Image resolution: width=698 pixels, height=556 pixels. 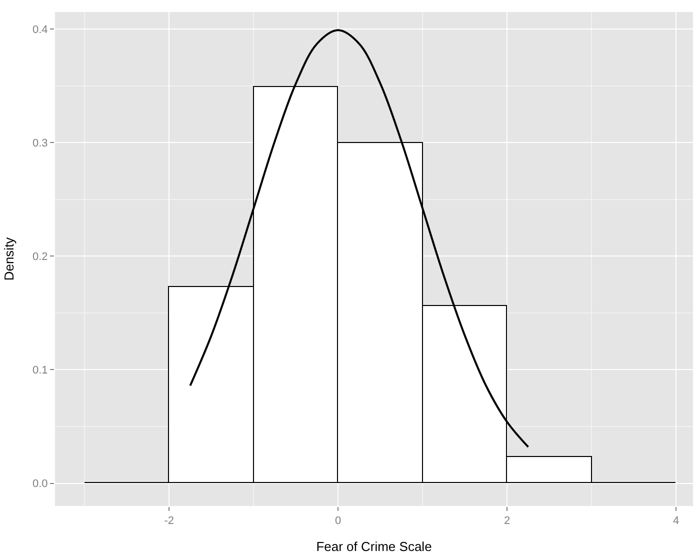 I want to click on y-tick-label: 0.4, so click(x=40, y=30).